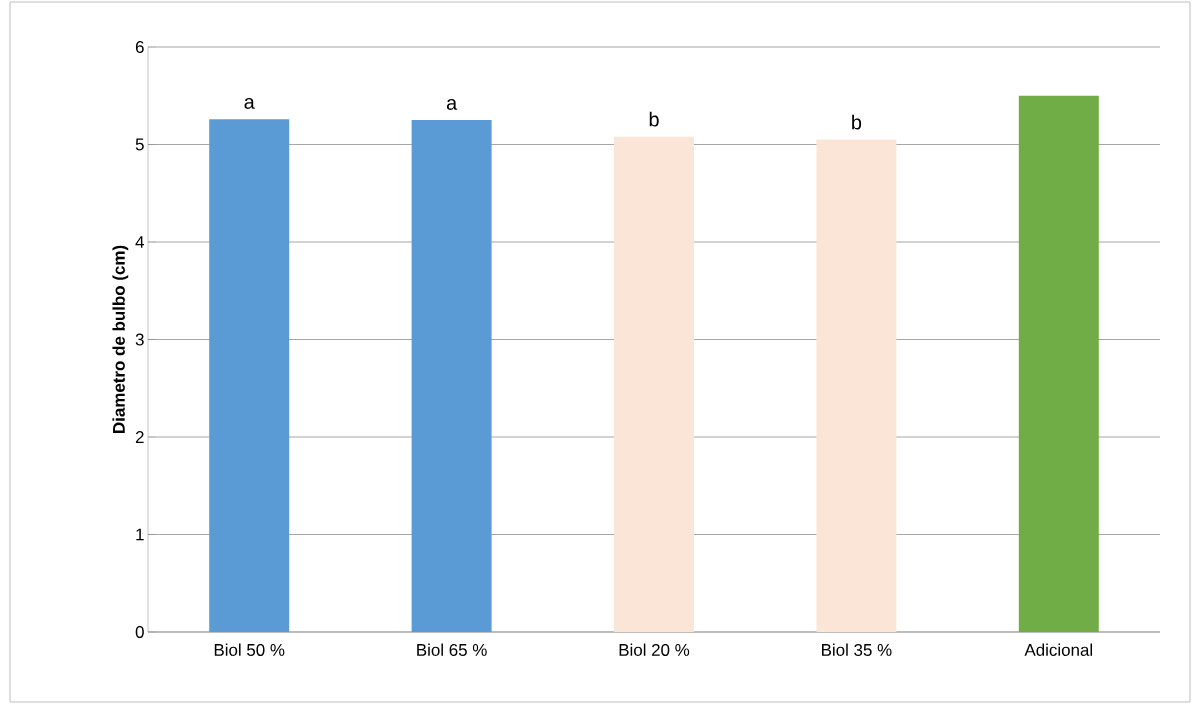 The height and width of the screenshot is (704, 1192). Describe the element at coordinates (249, 649) in the screenshot. I see `x-tick-label: Biol 50 %` at that location.